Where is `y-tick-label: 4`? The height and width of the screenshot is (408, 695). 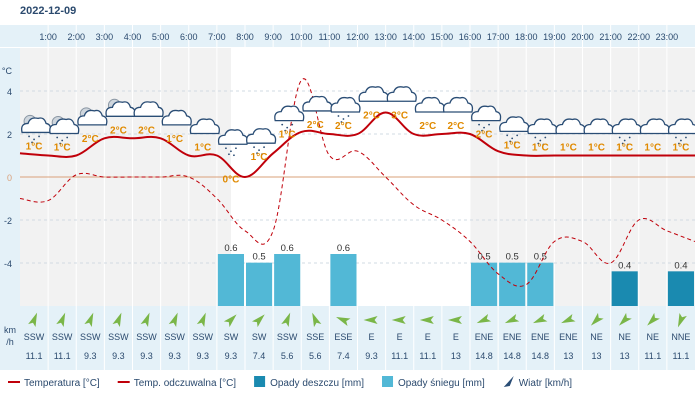
y-tick-label: 4 is located at coordinates (9, 92).